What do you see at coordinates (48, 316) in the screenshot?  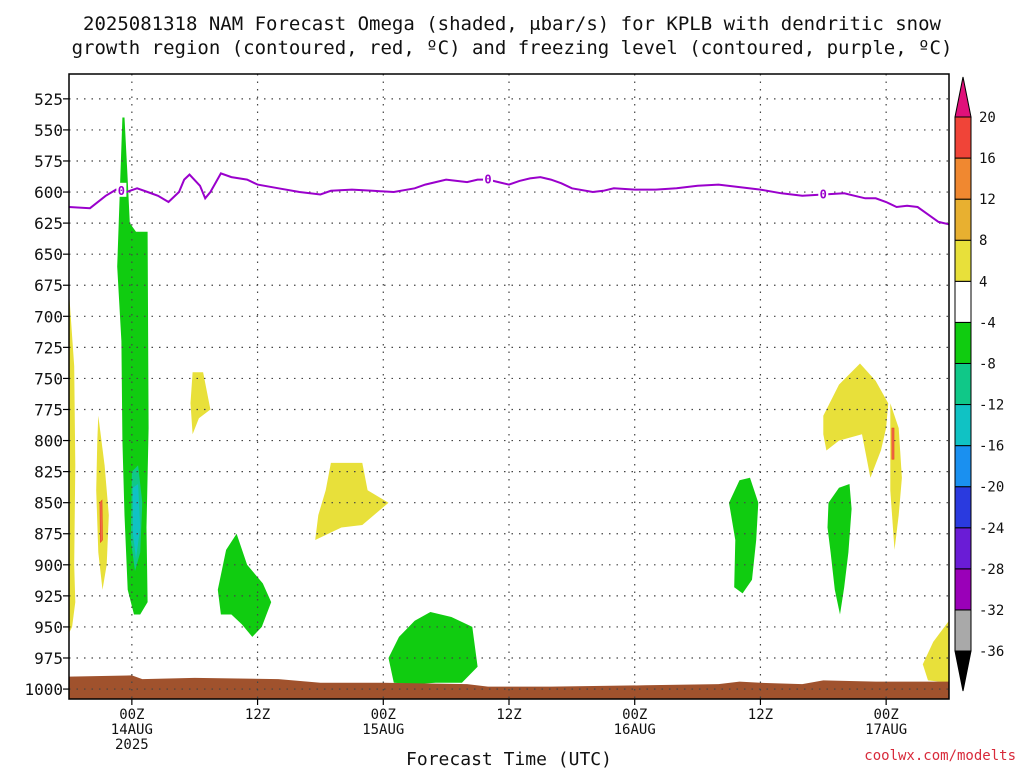 I see `y-tick-label-700: 700` at bounding box center [48, 316].